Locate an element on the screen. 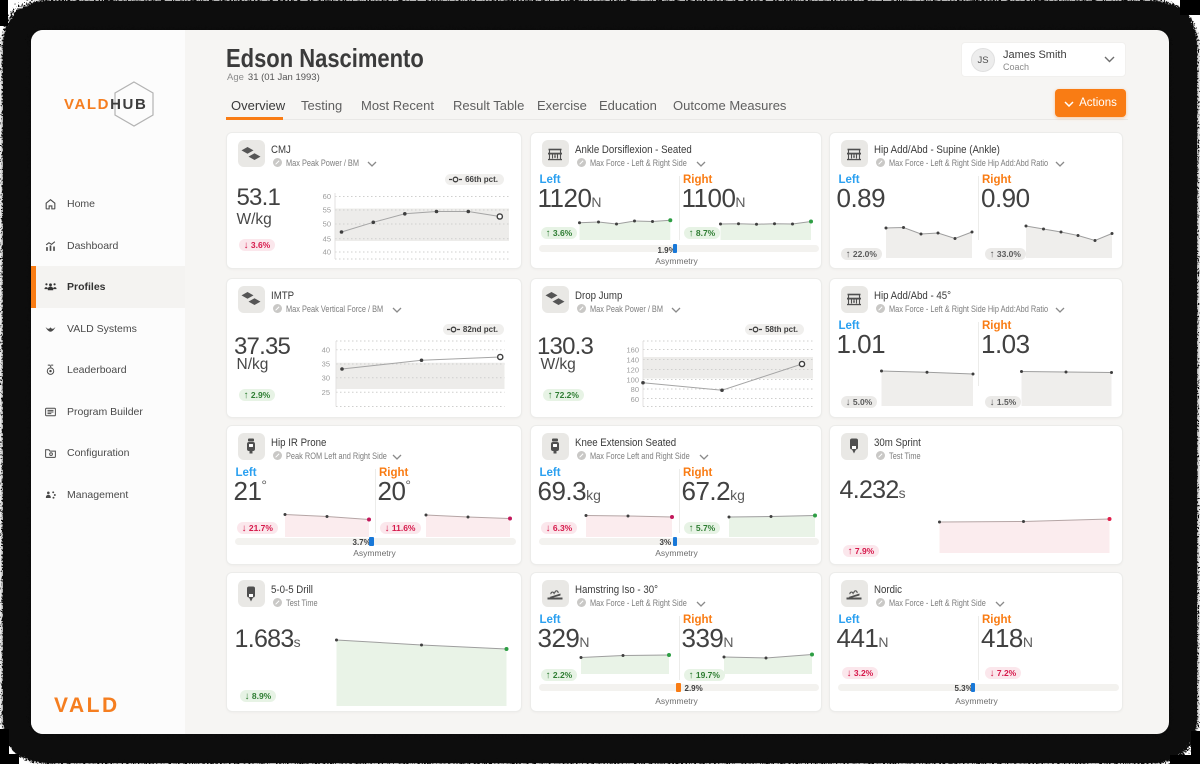 This screenshot has height=764, width=1200. svg-text: 80 is located at coordinates (634, 389).